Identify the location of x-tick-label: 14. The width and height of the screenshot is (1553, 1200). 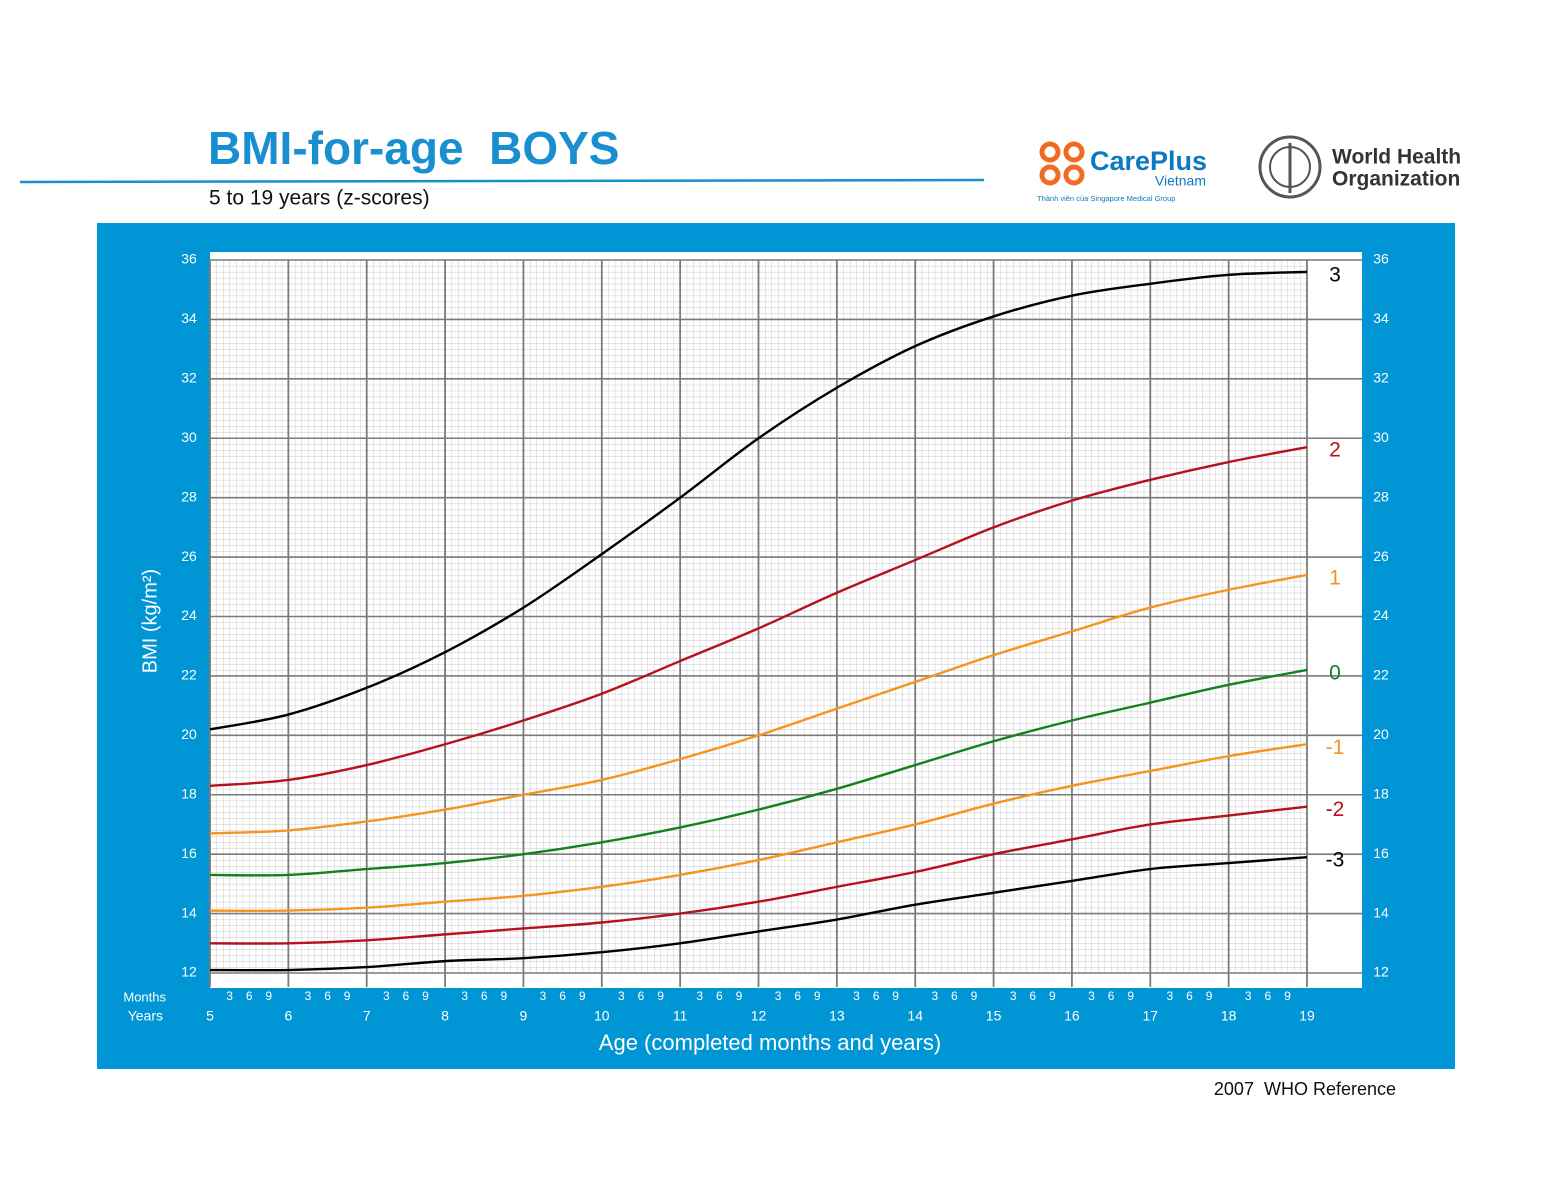
(915, 1016).